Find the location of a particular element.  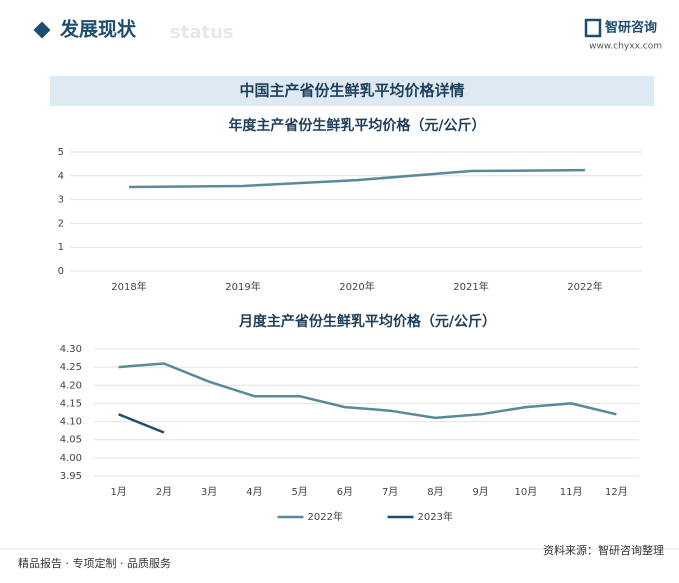

x-tick-label: 1月 is located at coordinates (118, 492).